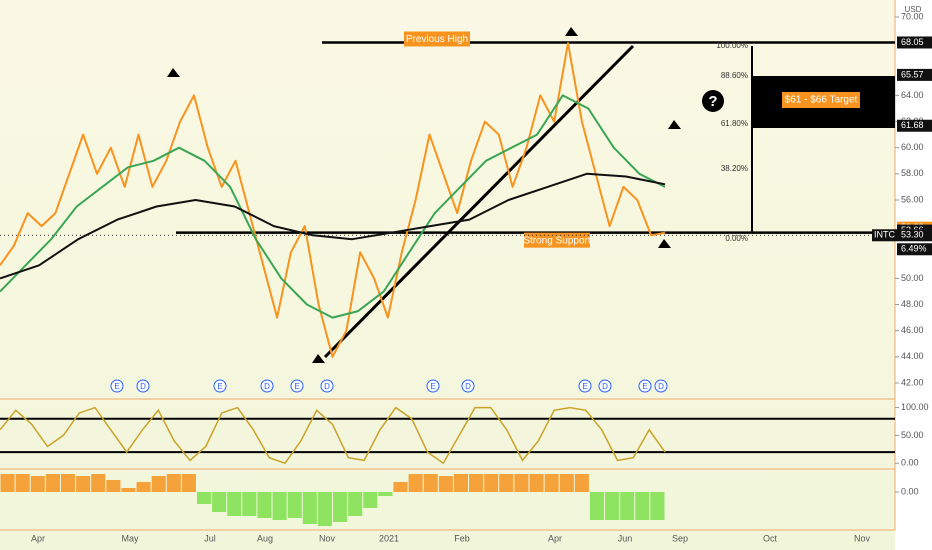  Describe the element at coordinates (333, 435) in the screenshot. I see `oscillator-line` at that location.